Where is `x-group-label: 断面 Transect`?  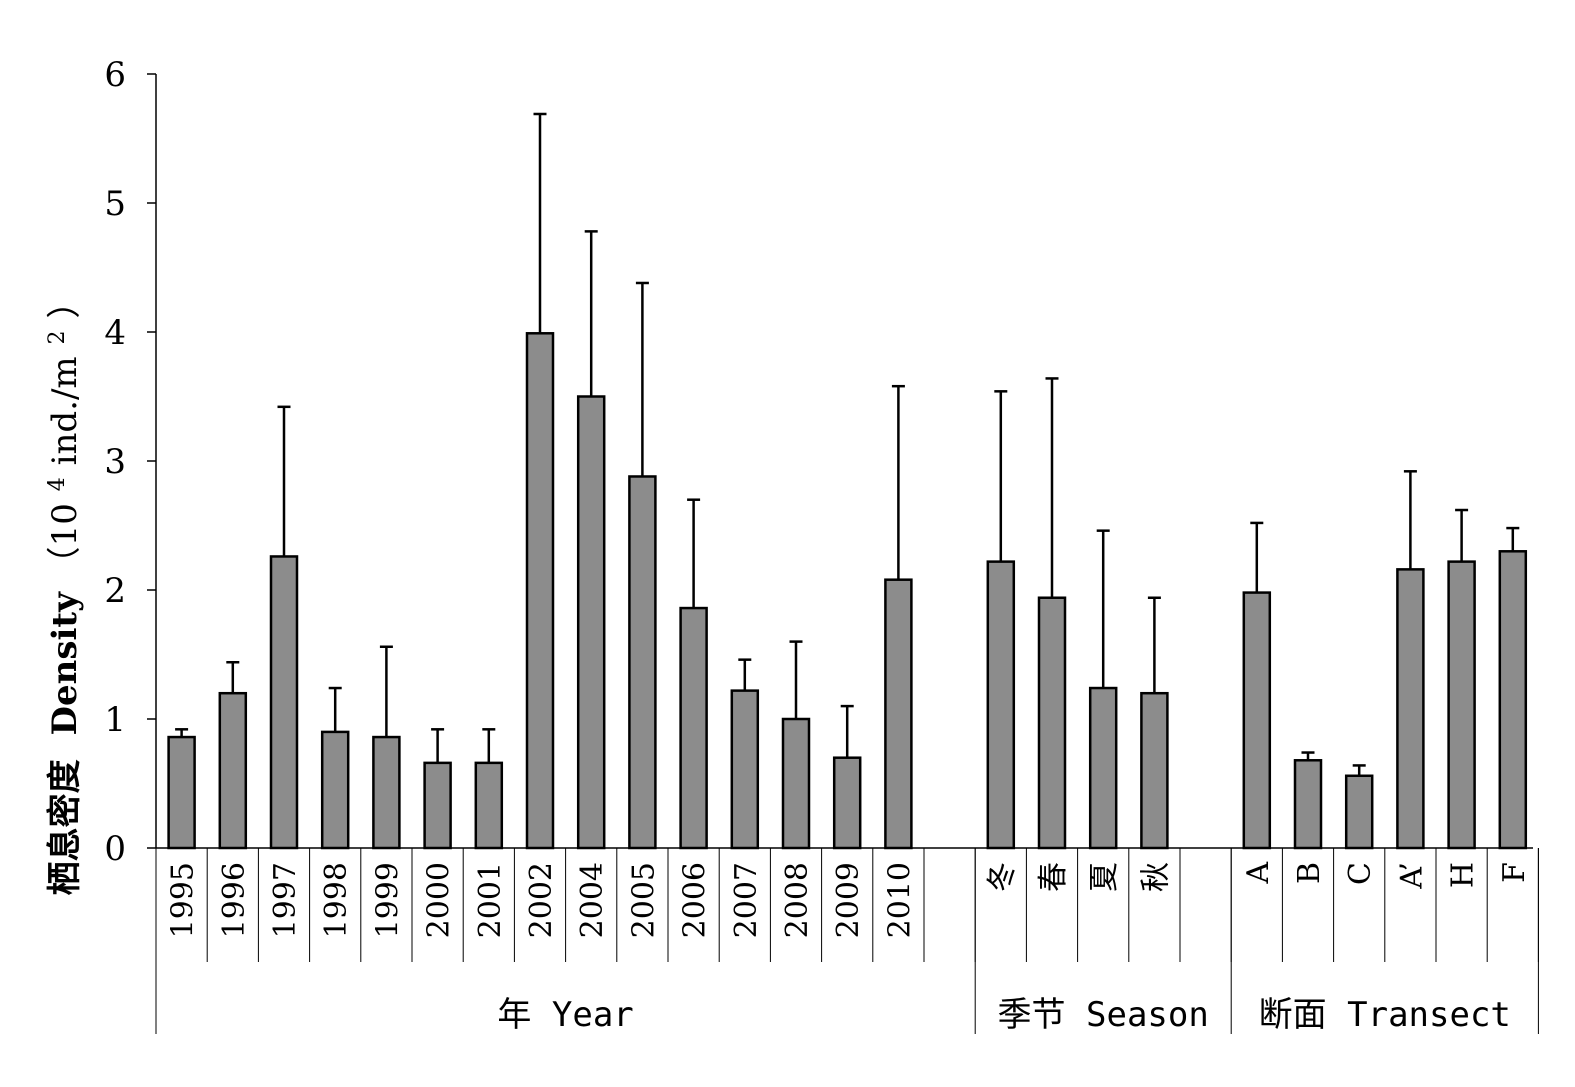
x-group-label: 断面 Transect is located at coordinates (1385, 1015).